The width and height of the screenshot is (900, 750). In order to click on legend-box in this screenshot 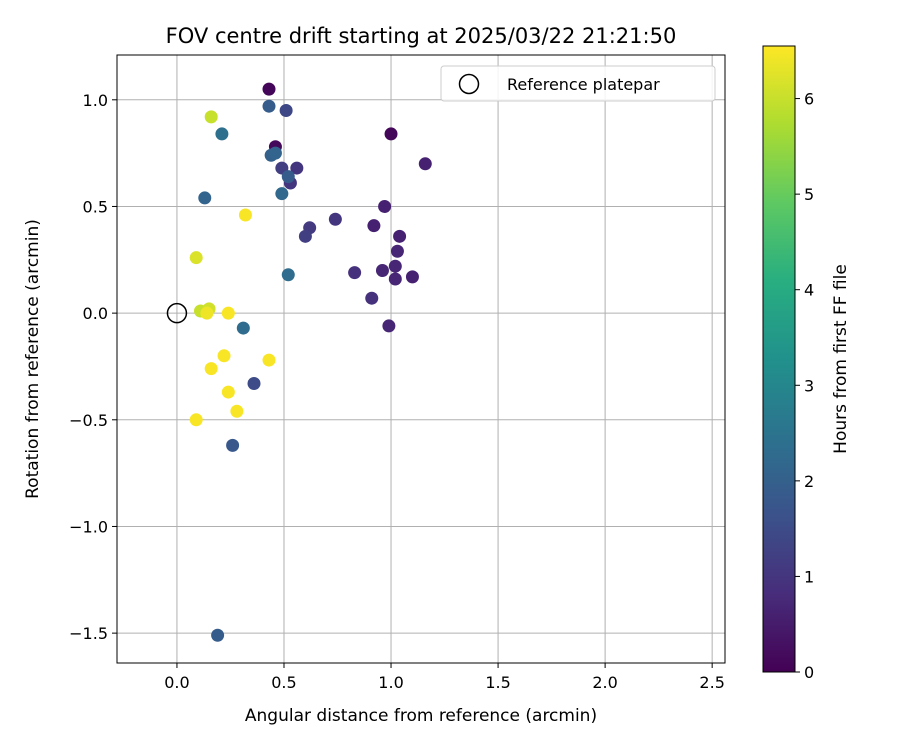, I will do `click(578, 83)`.